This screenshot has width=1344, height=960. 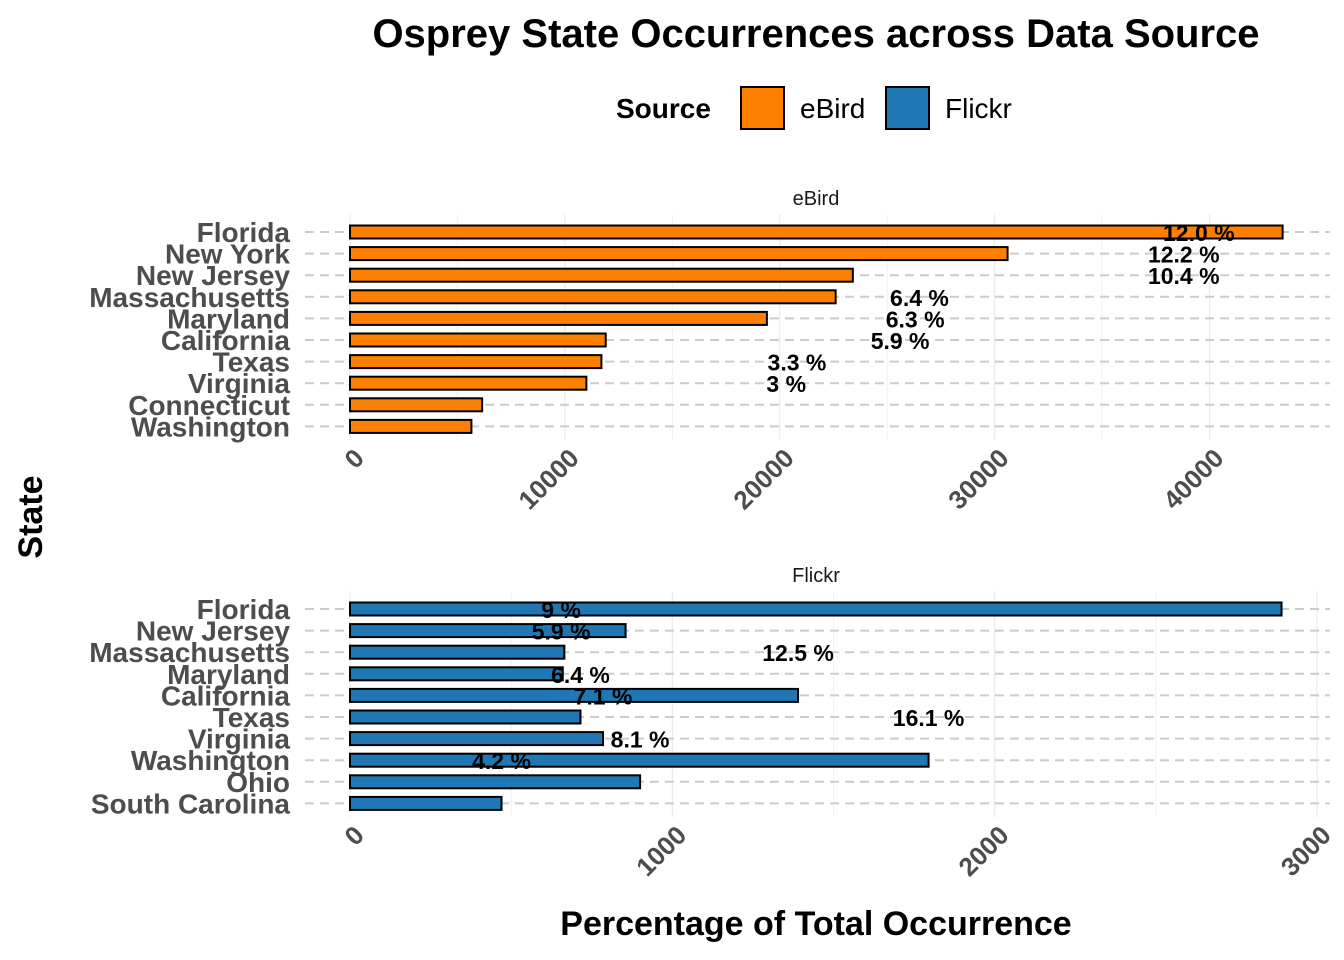 What do you see at coordinates (227, 254) in the screenshot?
I see `y-tick-label: New York` at bounding box center [227, 254].